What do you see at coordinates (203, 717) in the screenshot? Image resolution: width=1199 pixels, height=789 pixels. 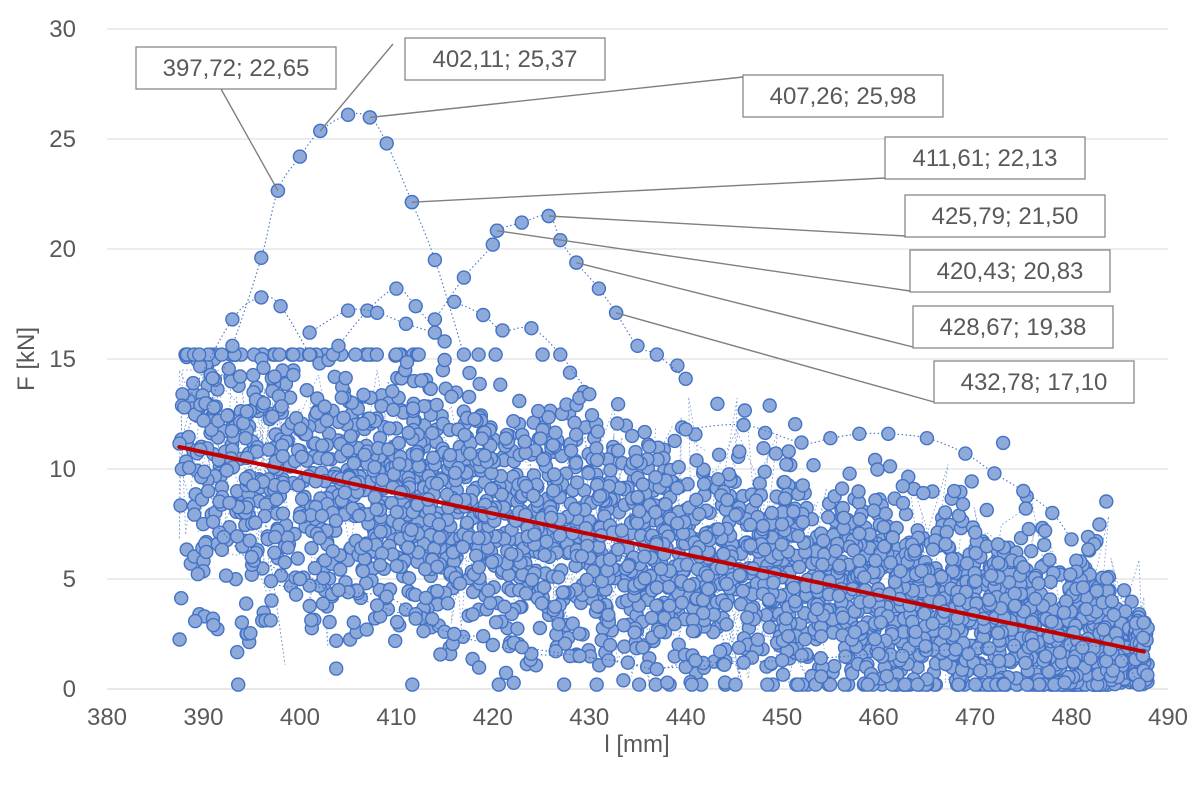 I see `x-tick-label: 390` at bounding box center [203, 717].